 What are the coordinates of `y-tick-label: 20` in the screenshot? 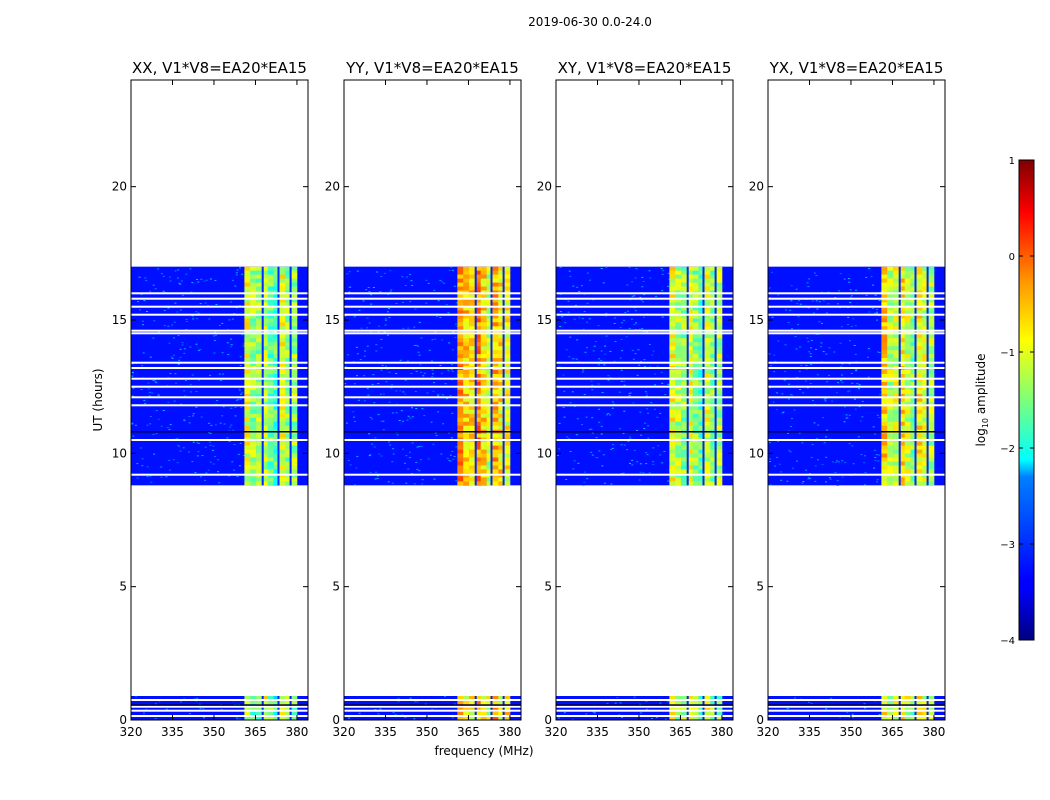 It's located at (544, 187).